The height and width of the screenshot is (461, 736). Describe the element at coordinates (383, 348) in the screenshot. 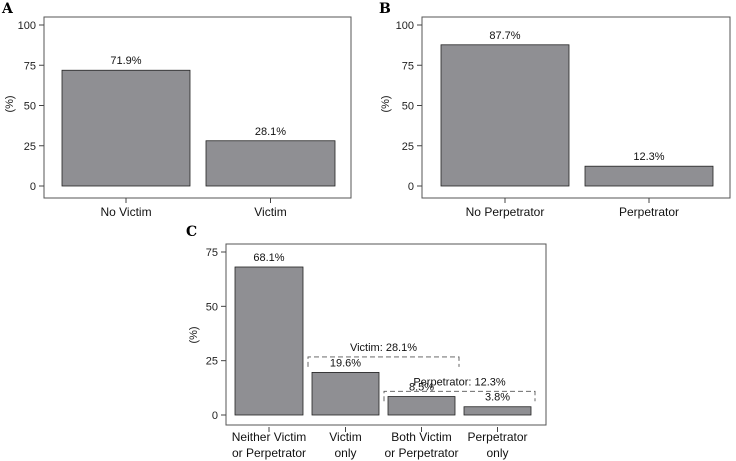

I see `panel-c-annotation-label: Victim: 28.1%` at that location.